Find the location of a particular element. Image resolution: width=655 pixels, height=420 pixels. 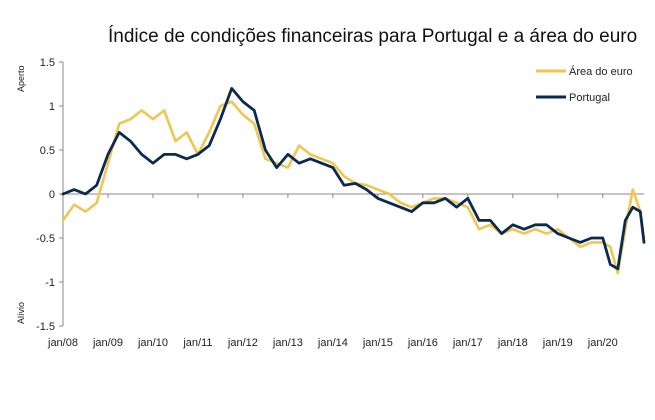

x-tick-label: jan/19 is located at coordinates (557, 343).